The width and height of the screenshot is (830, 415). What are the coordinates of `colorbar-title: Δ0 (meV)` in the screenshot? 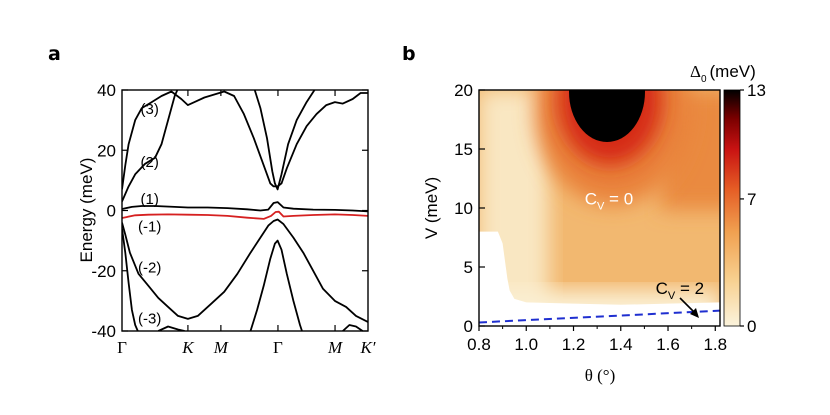 It's located at (723, 73).